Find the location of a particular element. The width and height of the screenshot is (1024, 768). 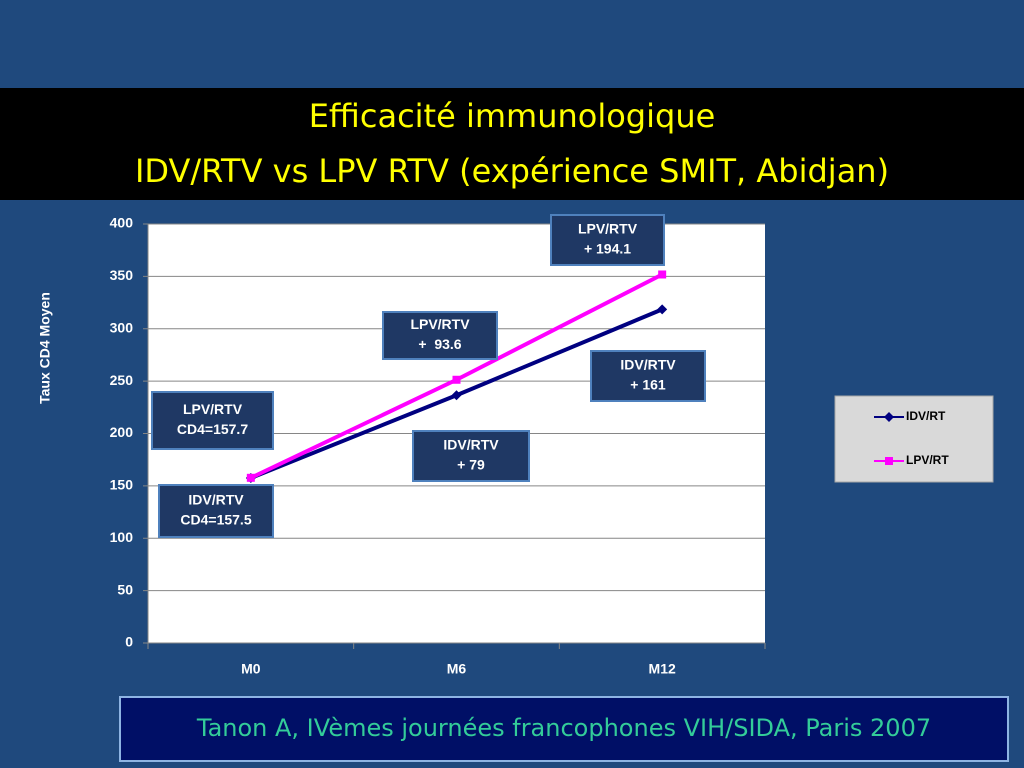

y-tick-label: 100 is located at coordinates (122, 537).